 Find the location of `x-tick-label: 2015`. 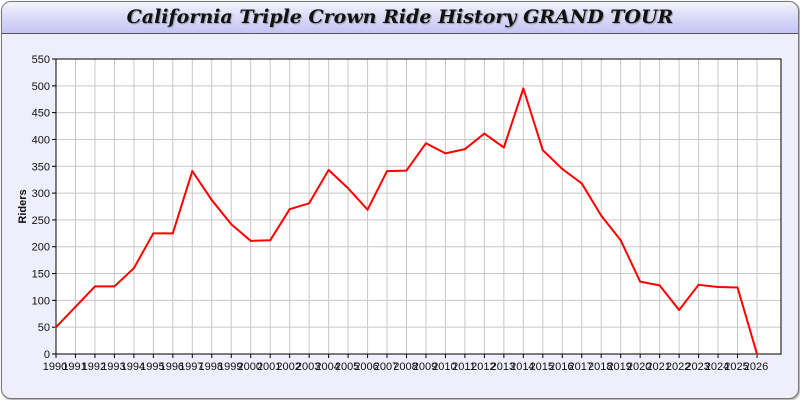

x-tick-label: 2015 is located at coordinates (542, 367).